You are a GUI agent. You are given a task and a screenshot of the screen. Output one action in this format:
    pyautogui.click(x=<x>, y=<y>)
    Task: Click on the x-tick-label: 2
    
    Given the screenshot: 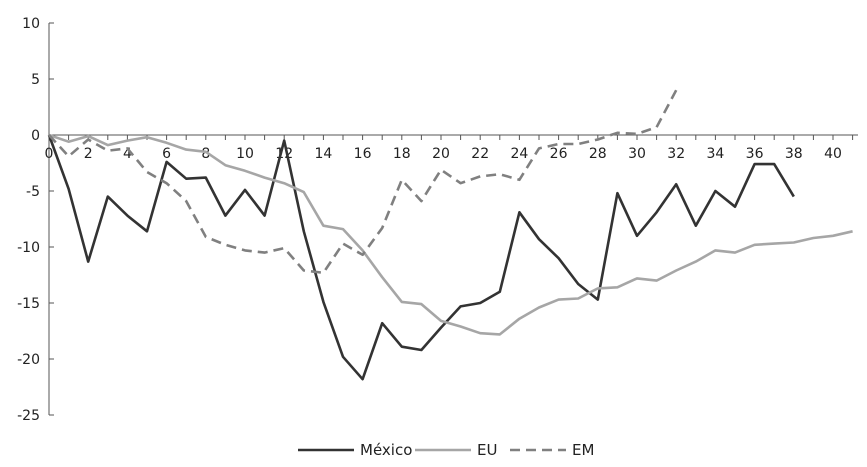 What is the action you would take?
    pyautogui.click(x=88, y=154)
    